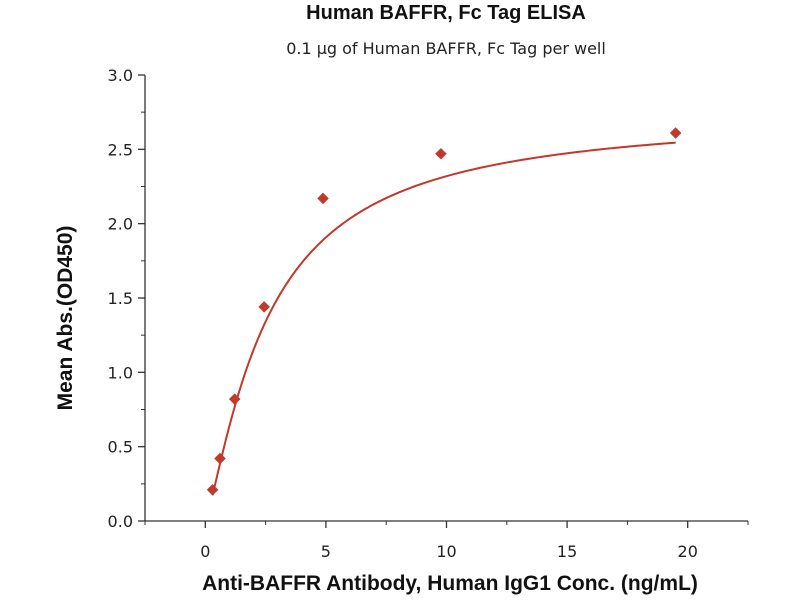 This screenshot has height=600, width=800. Describe the element at coordinates (120, 224) in the screenshot. I see `y-tick-label: 2.0` at that location.